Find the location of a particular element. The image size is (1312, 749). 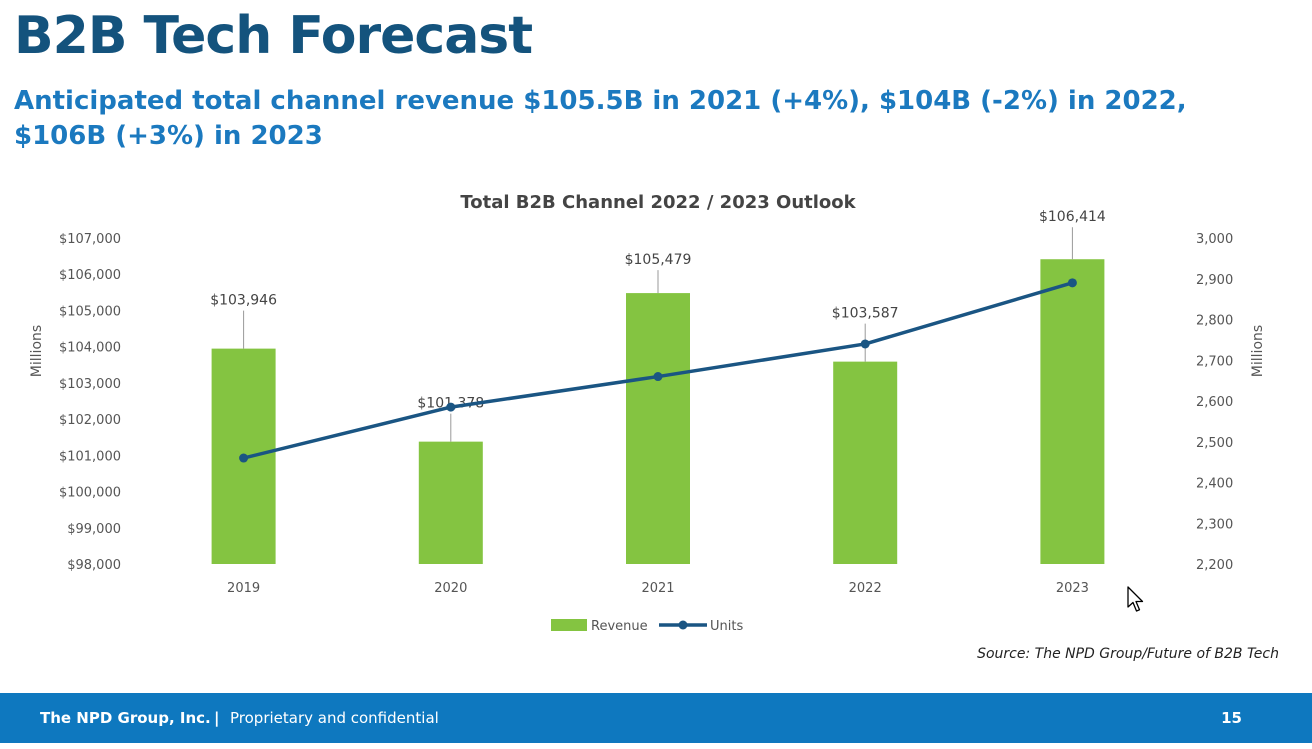

y2-tick-label: 2,300 is located at coordinates (1214, 524).